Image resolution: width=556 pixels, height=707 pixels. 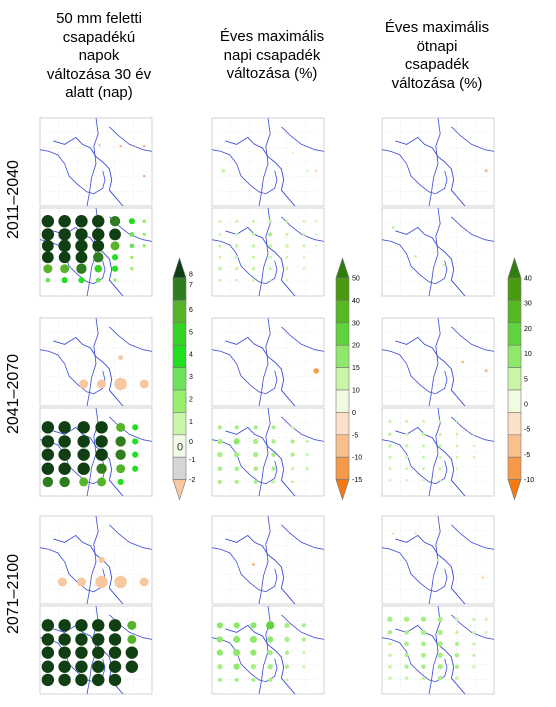 I want to click on colorbar-1-tick-3: 1, so click(x=191, y=422).